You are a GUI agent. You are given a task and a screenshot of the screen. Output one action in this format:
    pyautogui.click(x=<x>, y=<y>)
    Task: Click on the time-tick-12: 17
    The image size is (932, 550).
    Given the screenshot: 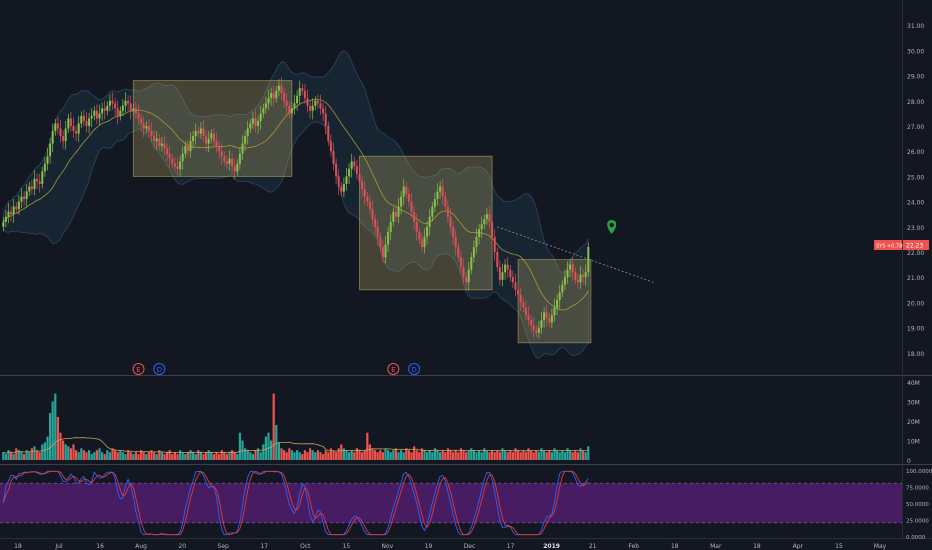 What is the action you would take?
    pyautogui.click(x=511, y=546)
    